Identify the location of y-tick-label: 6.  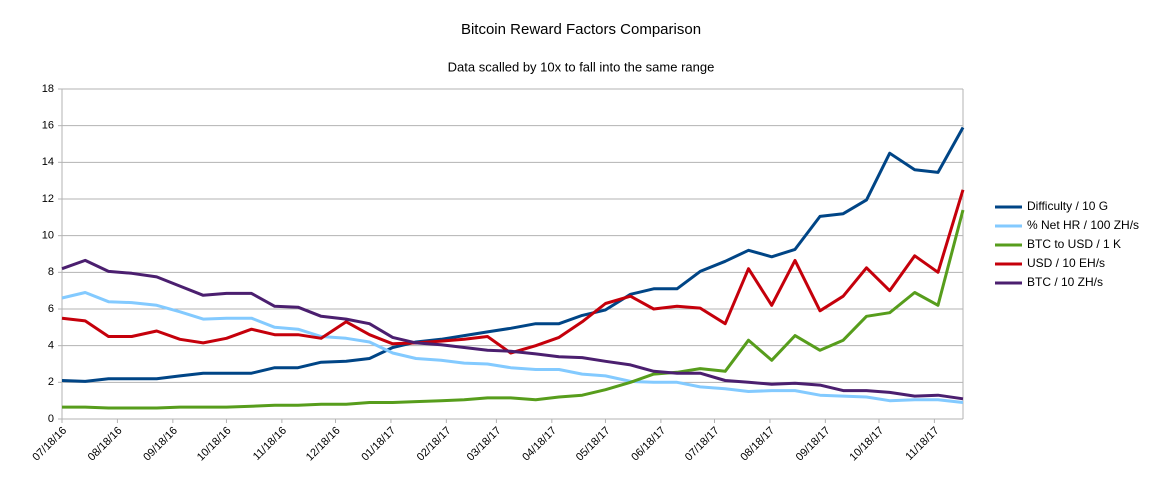
(51, 309).